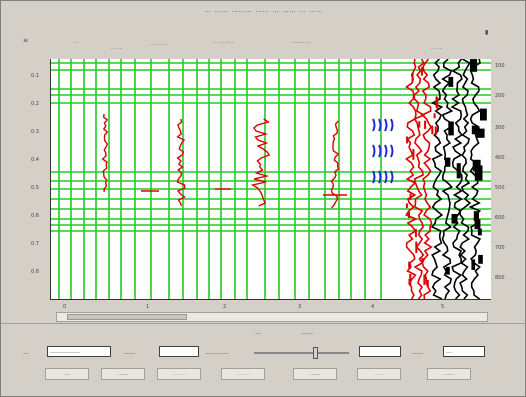 The image size is (526, 397). Describe the element at coordinates (500, 218) in the screenshot. I see `y-tick-right: 600` at that location.